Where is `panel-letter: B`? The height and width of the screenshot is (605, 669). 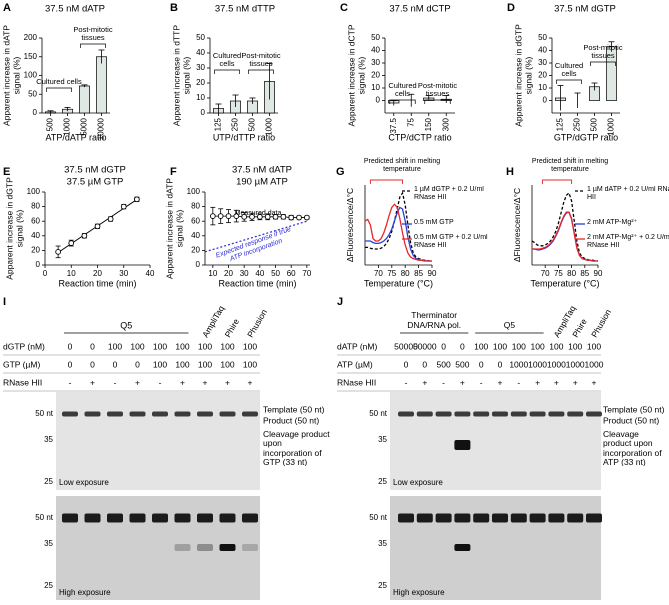
panel-letter: B is located at coordinates (174, 8).